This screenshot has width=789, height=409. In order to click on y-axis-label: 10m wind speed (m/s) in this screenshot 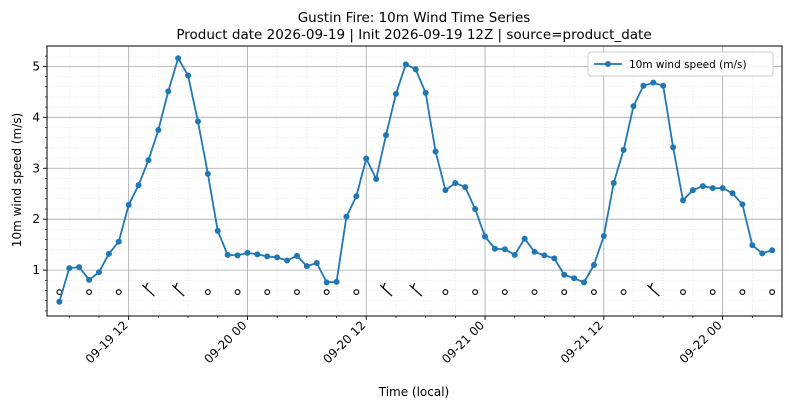, I will do `click(17, 180)`.